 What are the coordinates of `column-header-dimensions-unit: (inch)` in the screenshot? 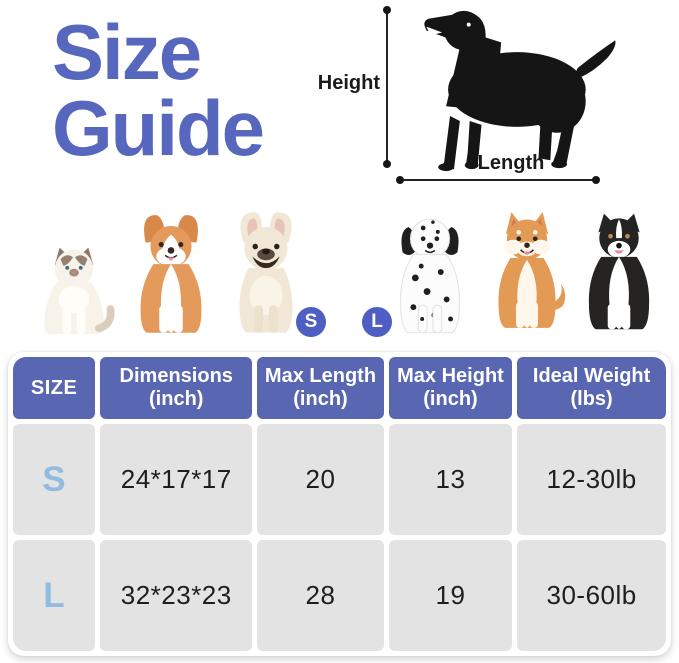 It's located at (176, 399).